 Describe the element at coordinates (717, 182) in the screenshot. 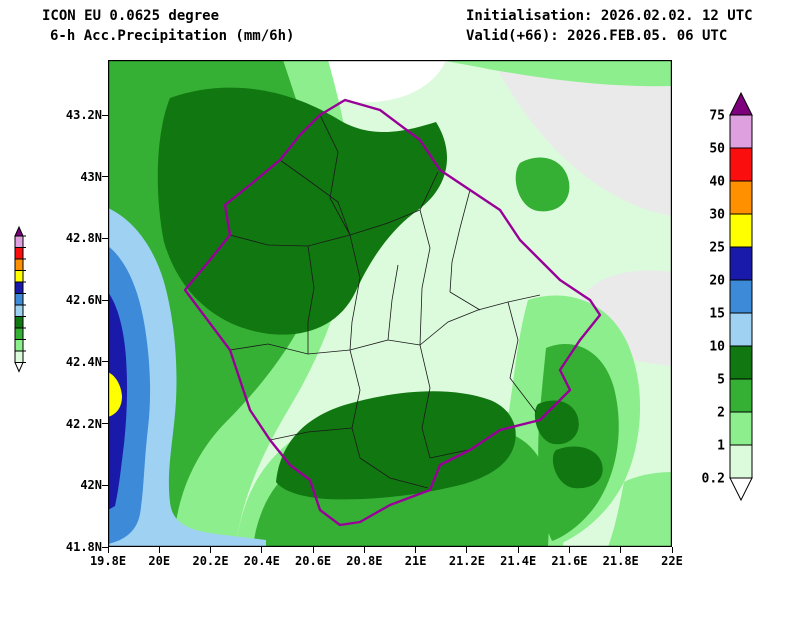

I see `legend-level-label: 40` at that location.